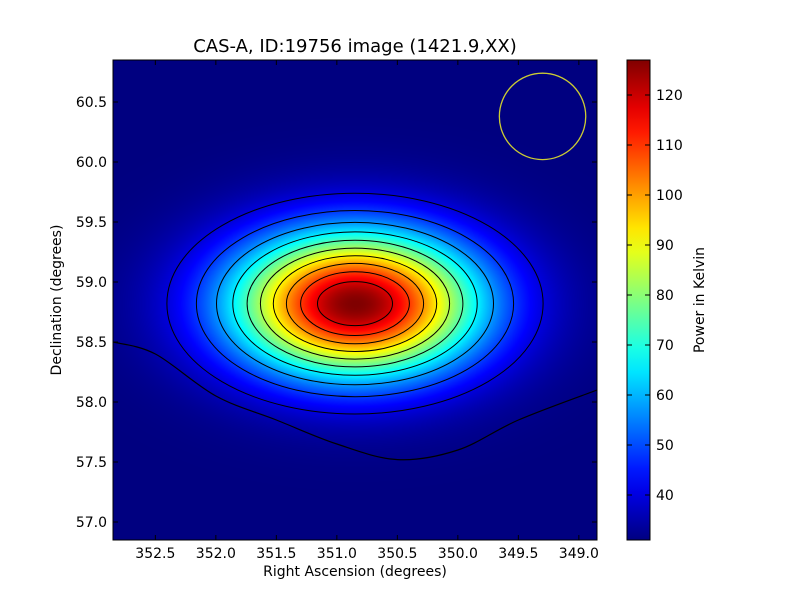 The height and width of the screenshot is (600, 800). What do you see at coordinates (91, 103) in the screenshot?
I see `y-tick-label: 60.5` at bounding box center [91, 103].